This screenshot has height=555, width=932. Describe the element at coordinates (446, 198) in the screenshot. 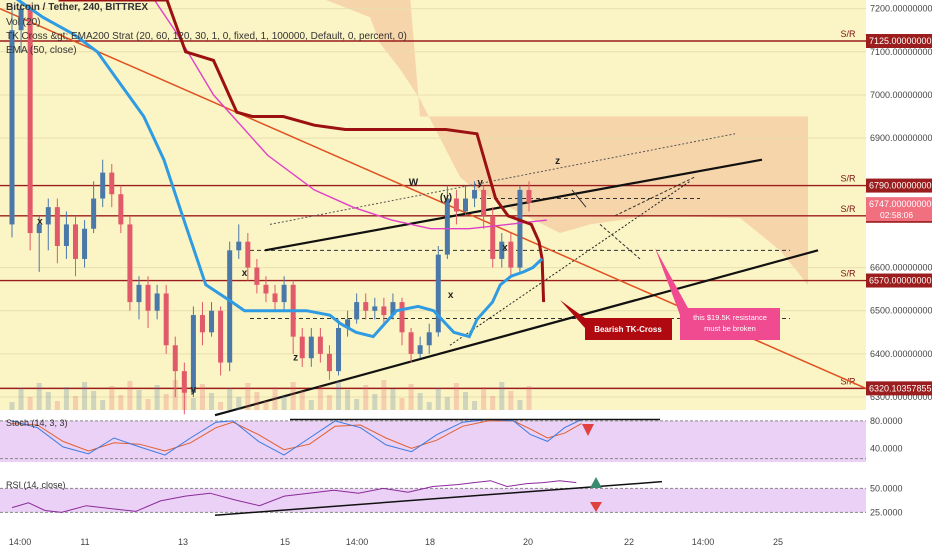

I see `wave-label: (y)` at that location.